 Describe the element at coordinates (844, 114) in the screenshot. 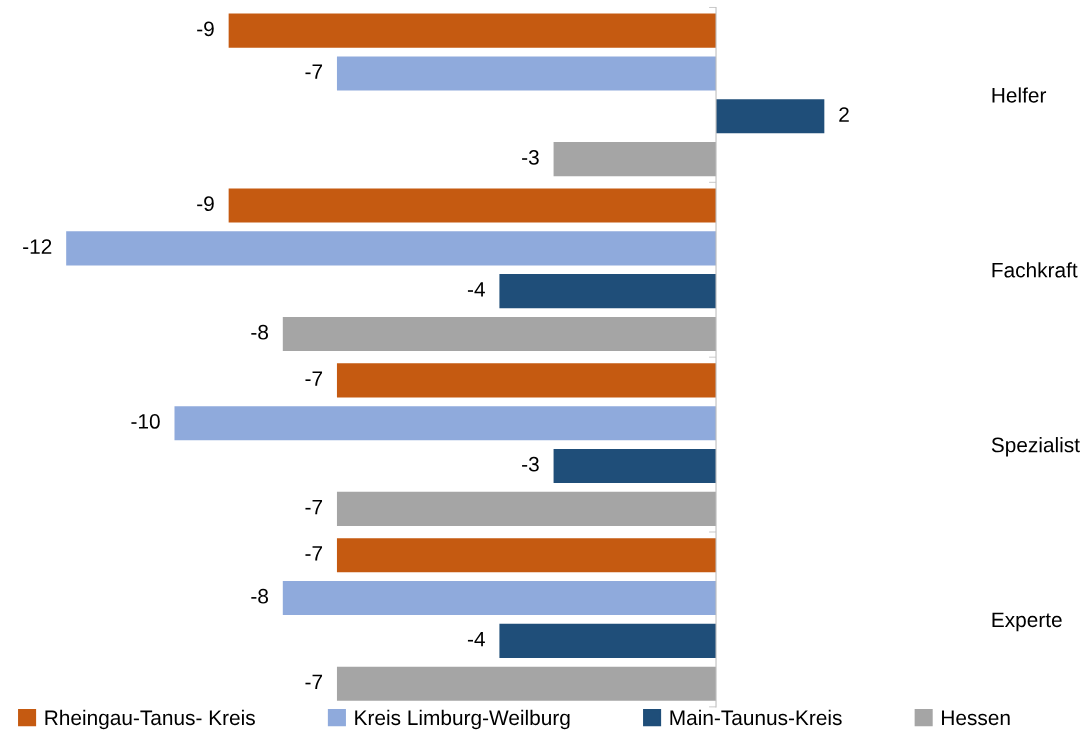

I see `data-label: 2` at that location.